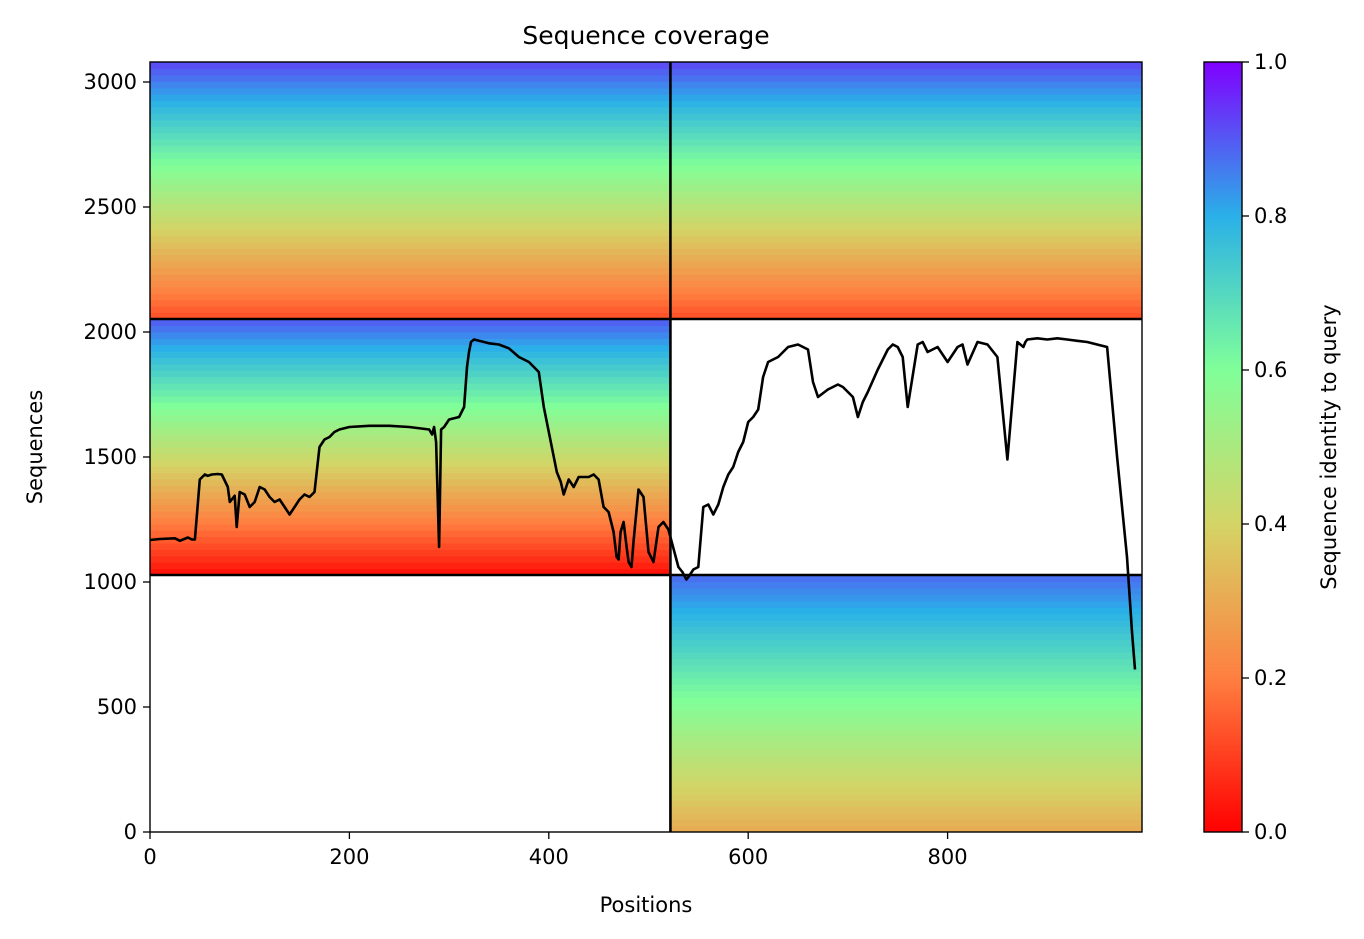 This screenshot has width=1364, height=939. I want to click on colorbar-tick-label: 0.4, so click(1270, 524).